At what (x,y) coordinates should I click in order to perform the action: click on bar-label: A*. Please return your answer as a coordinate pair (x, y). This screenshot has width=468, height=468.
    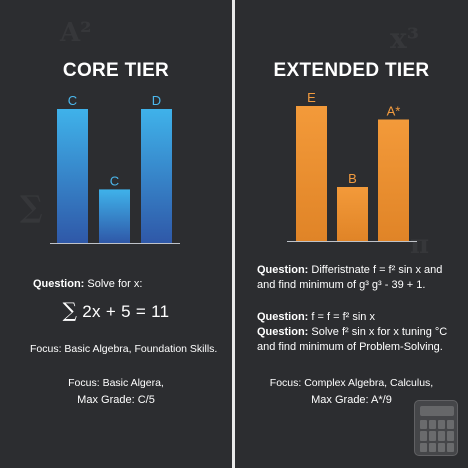
    Looking at the image, I should click on (394, 111).